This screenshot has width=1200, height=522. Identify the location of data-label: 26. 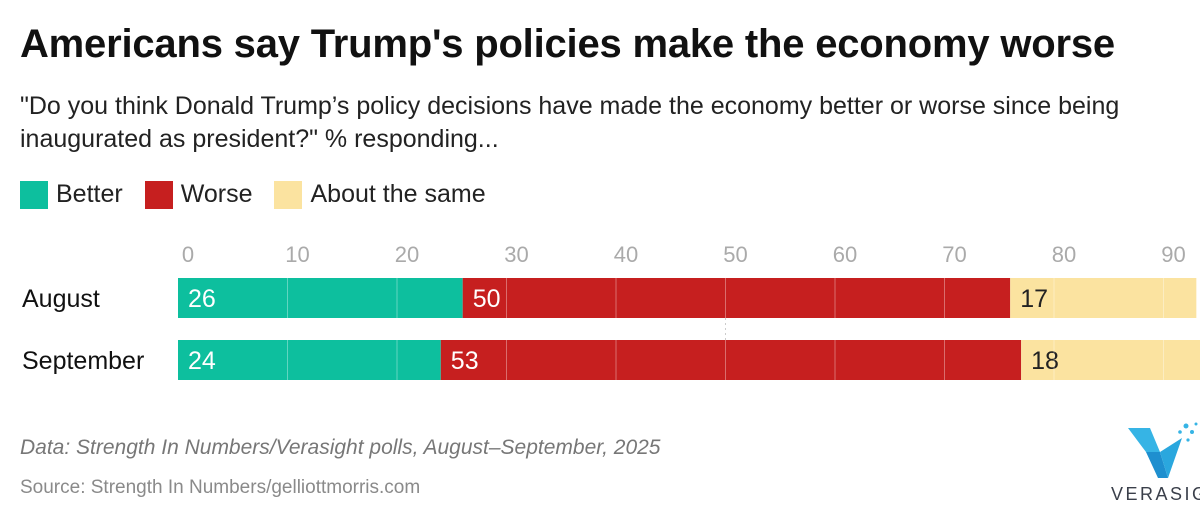
(202, 299).